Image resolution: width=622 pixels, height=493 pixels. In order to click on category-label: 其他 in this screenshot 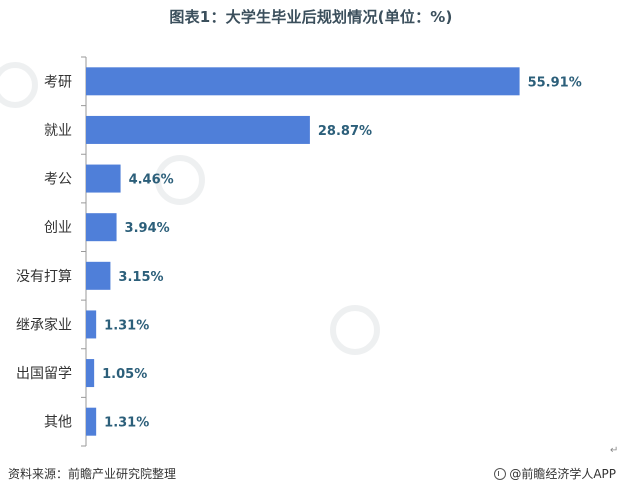, I will do `click(58, 423)`.